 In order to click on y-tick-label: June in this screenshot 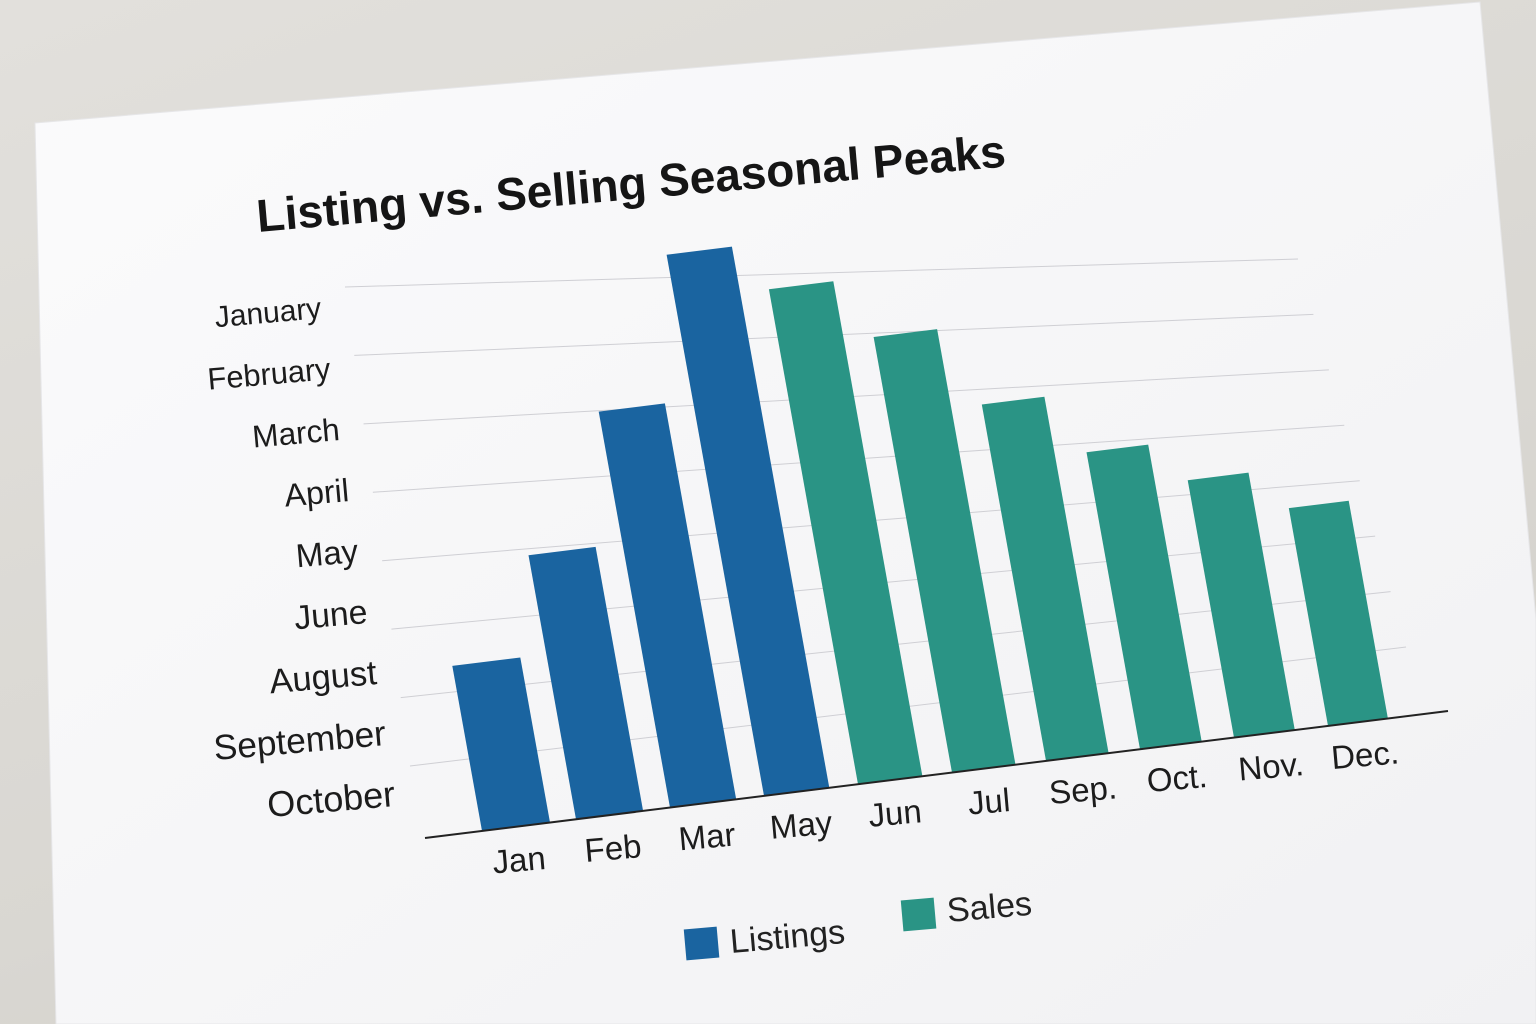, I will do `click(331, 615)`.